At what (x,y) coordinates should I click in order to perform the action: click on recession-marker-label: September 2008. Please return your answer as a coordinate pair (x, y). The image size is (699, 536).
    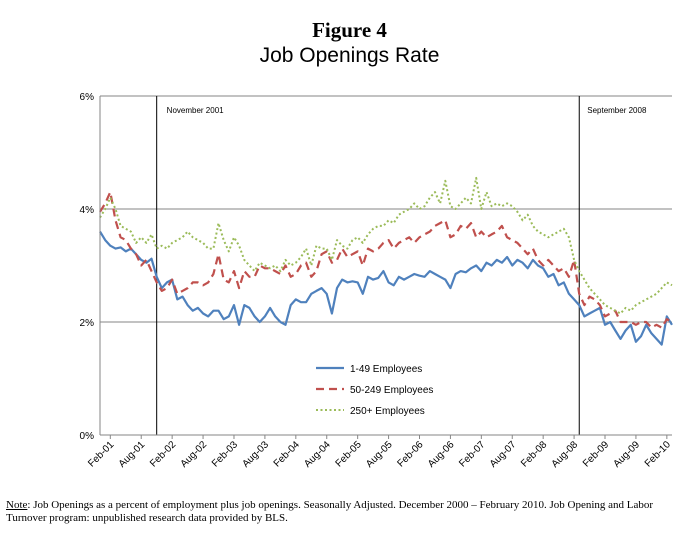
    Looking at the image, I should click on (617, 110).